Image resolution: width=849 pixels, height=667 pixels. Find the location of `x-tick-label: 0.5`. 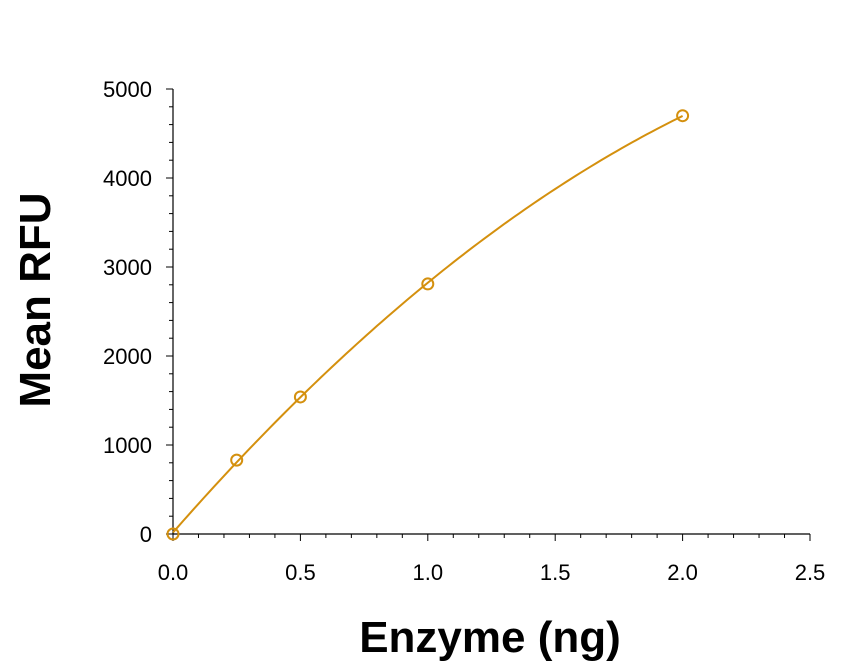

x-tick-label: 0.5 is located at coordinates (300, 572).